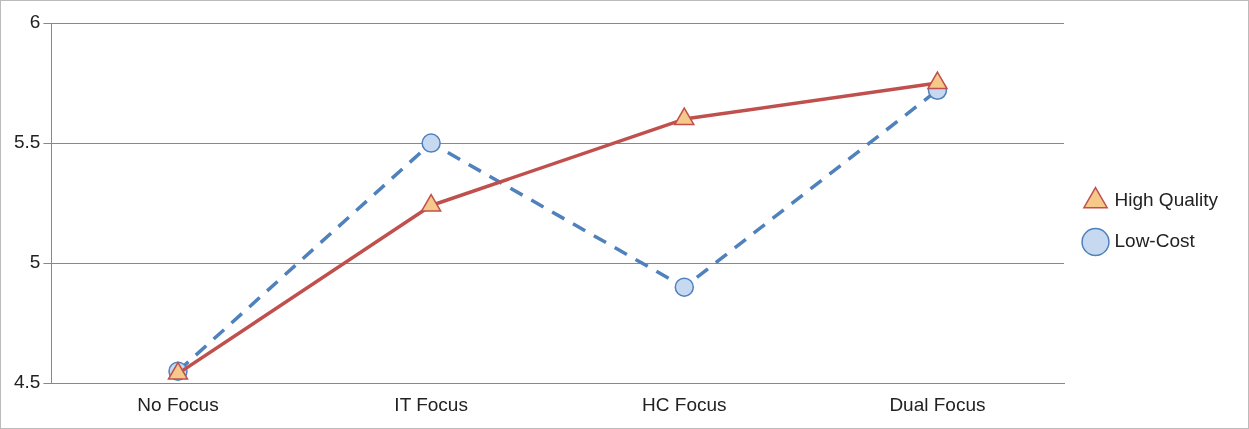  What do you see at coordinates (35, 22) in the screenshot?
I see `y-tick-label: 6` at bounding box center [35, 22].